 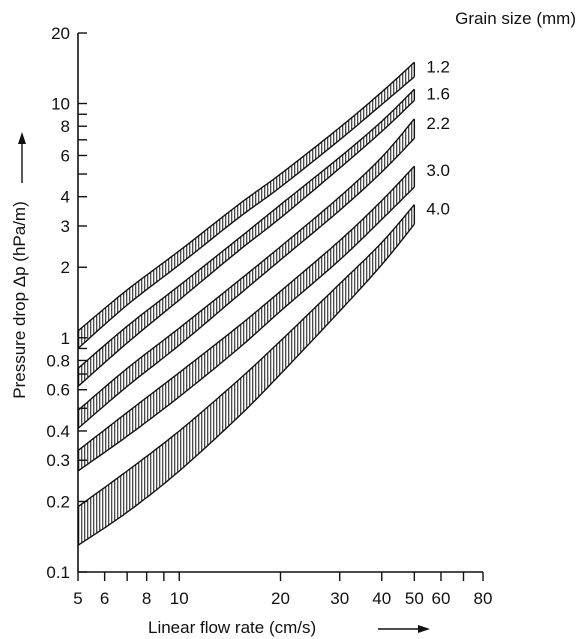 What do you see at coordinates (483, 598) in the screenshot?
I see `x-tick-label: 80` at bounding box center [483, 598].